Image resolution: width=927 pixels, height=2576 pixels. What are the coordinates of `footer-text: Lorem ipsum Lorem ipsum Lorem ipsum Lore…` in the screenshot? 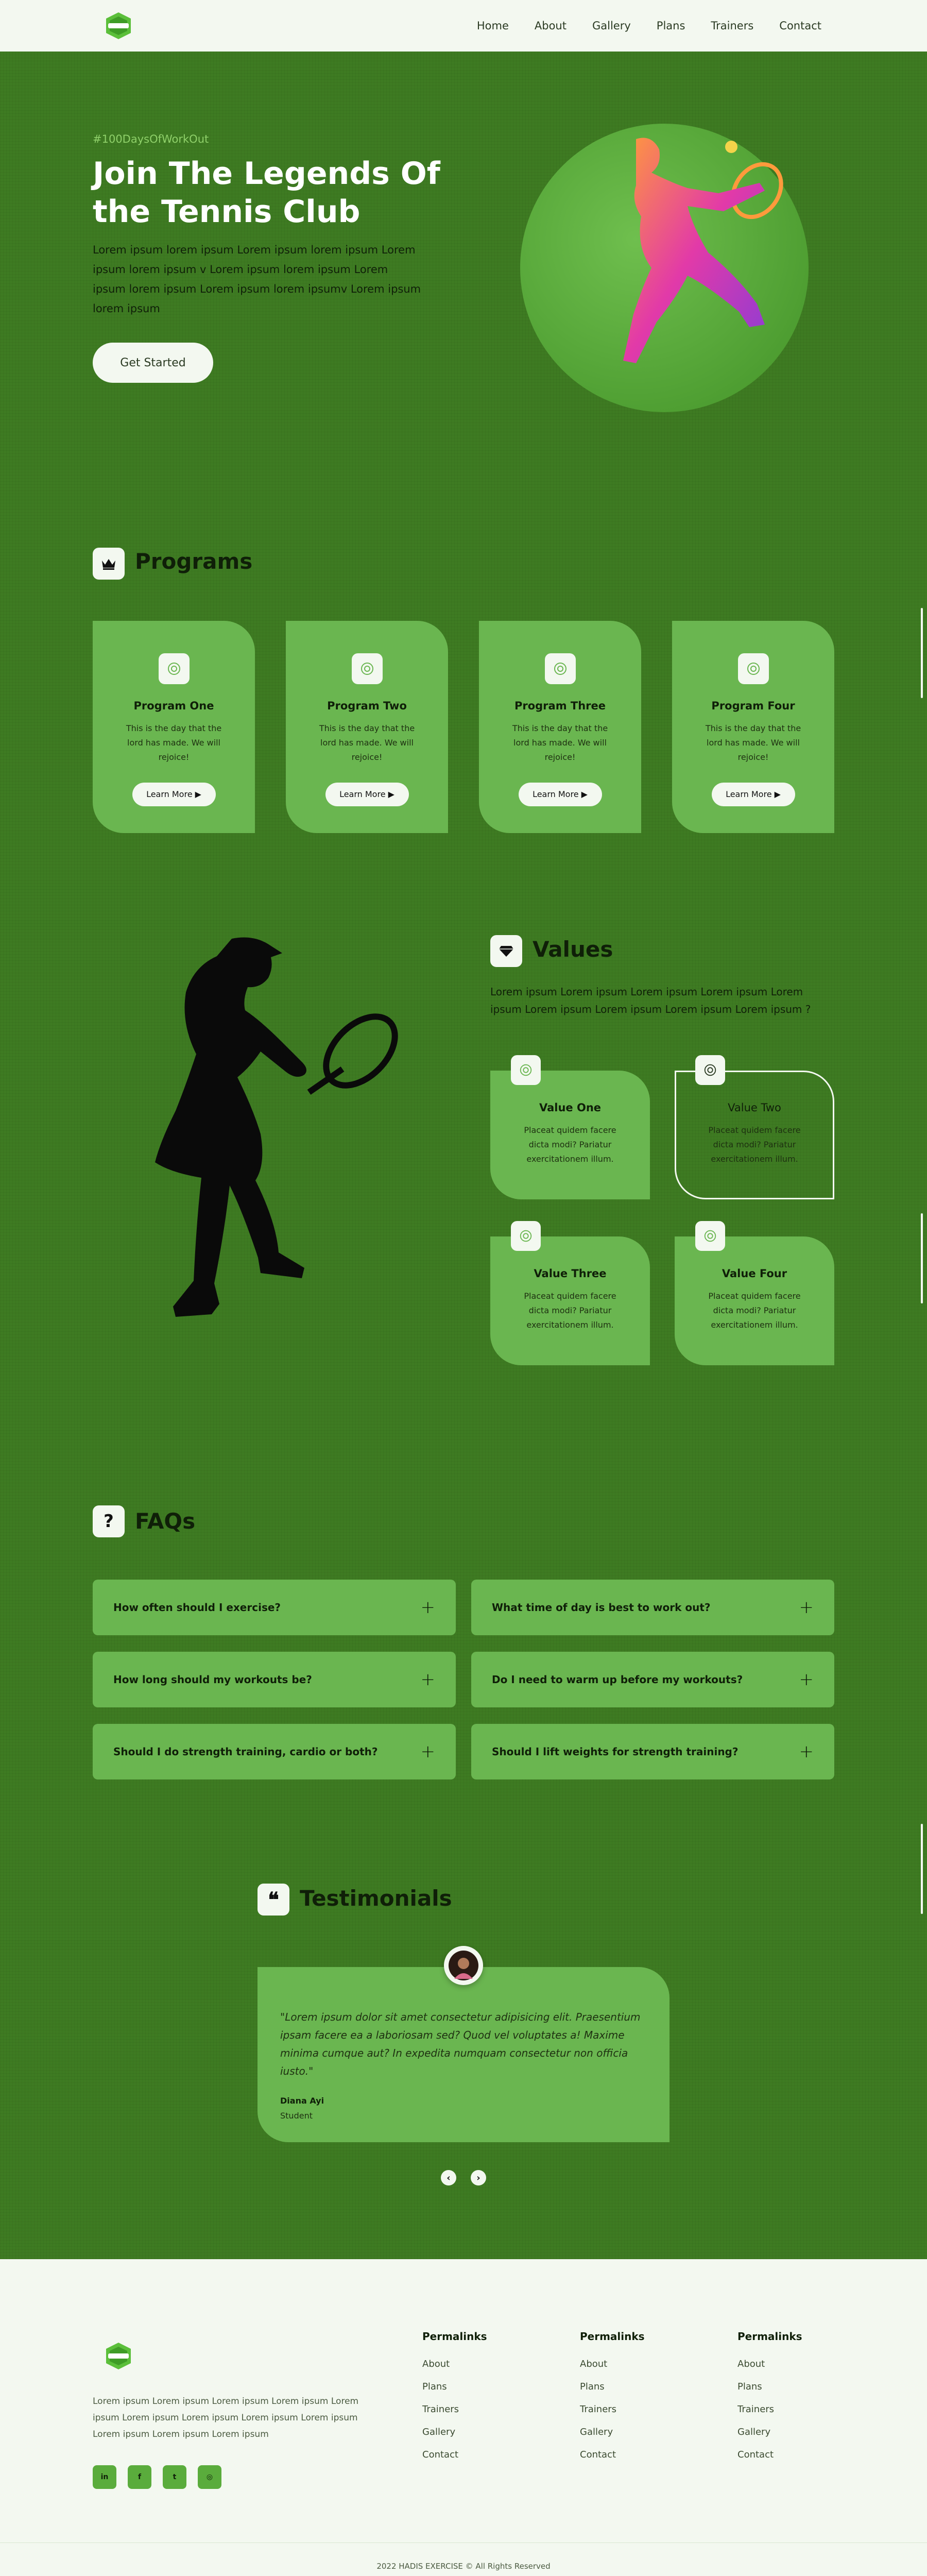 It's located at (226, 2417).